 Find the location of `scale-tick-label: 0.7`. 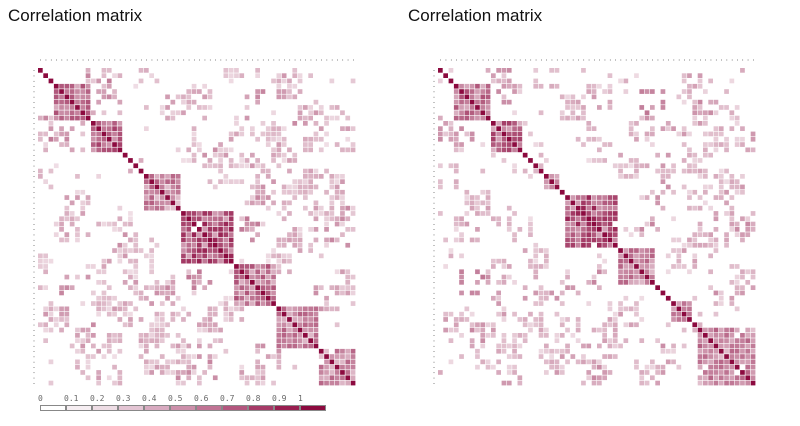

scale-tick-label: 0.7 is located at coordinates (227, 398).